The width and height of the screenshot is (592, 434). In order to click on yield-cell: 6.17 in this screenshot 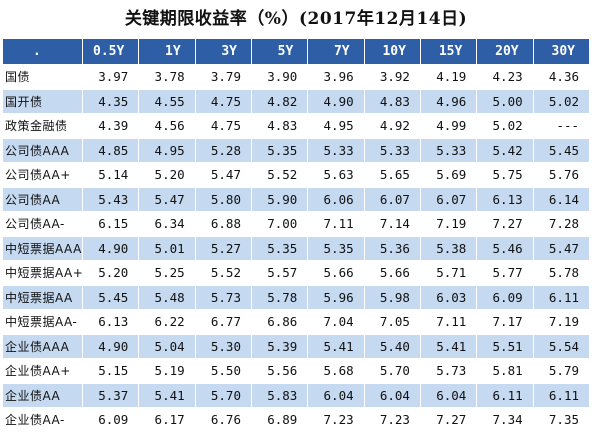, I will do `click(167, 420)`.